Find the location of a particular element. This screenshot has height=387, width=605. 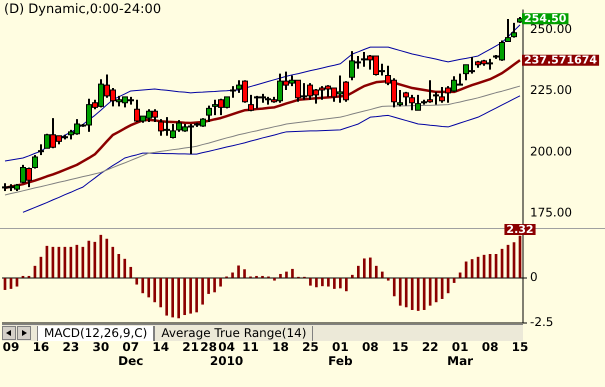

data-label: 237.571674 is located at coordinates (561, 60).